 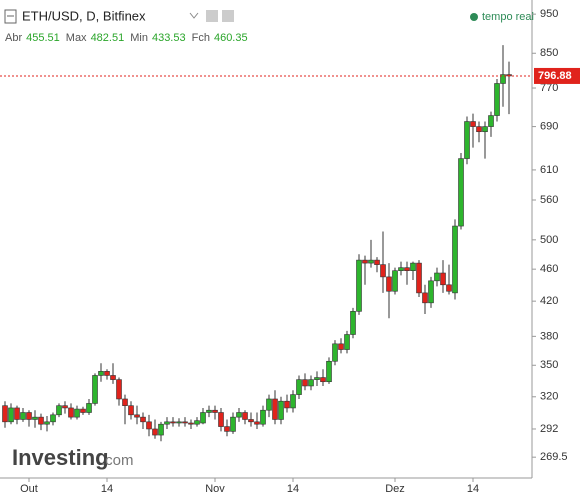 What do you see at coordinates (228, 16) in the screenshot?
I see `close-icon` at bounding box center [228, 16].